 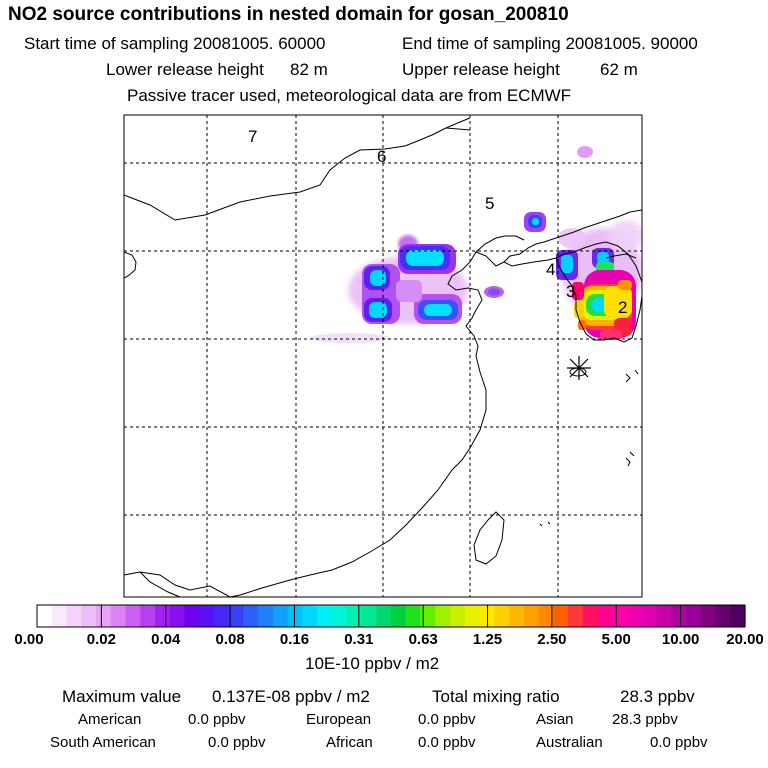 I want to click on region-value-south-american: 0.0 ppbv, so click(x=237, y=742).